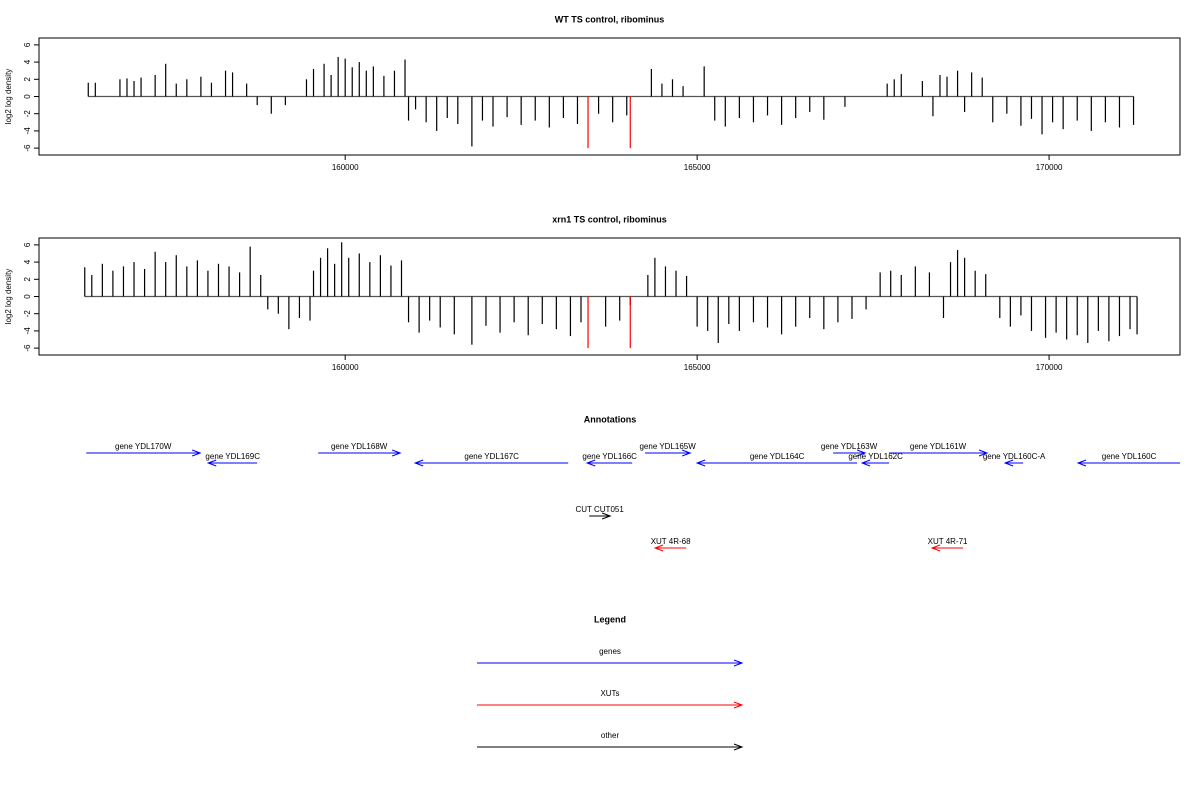  Describe the element at coordinates (143, 446) in the screenshot. I see `feature-label: gene YDL170W` at that location.